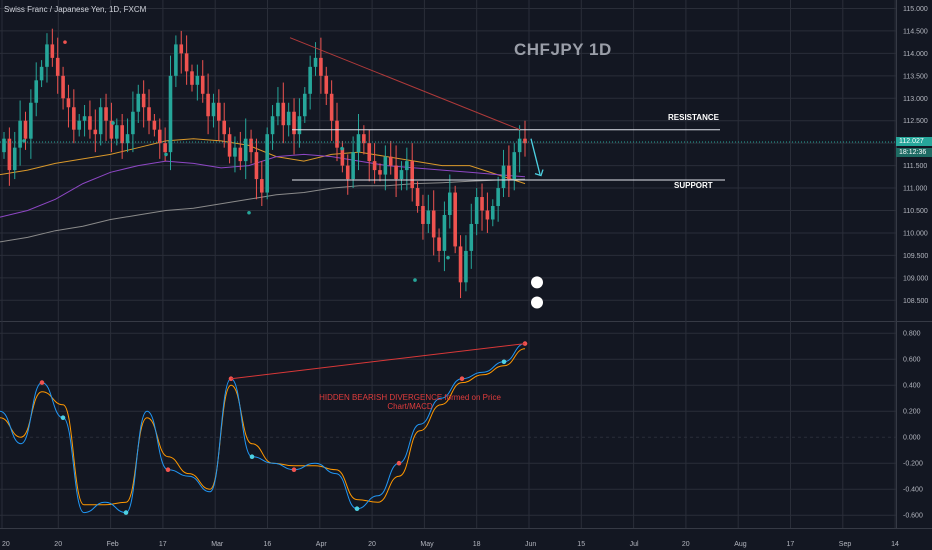 The width and height of the screenshot is (932, 550). What do you see at coordinates (915, 31) in the screenshot?
I see `price-tick-label: 114.500` at bounding box center [915, 31].